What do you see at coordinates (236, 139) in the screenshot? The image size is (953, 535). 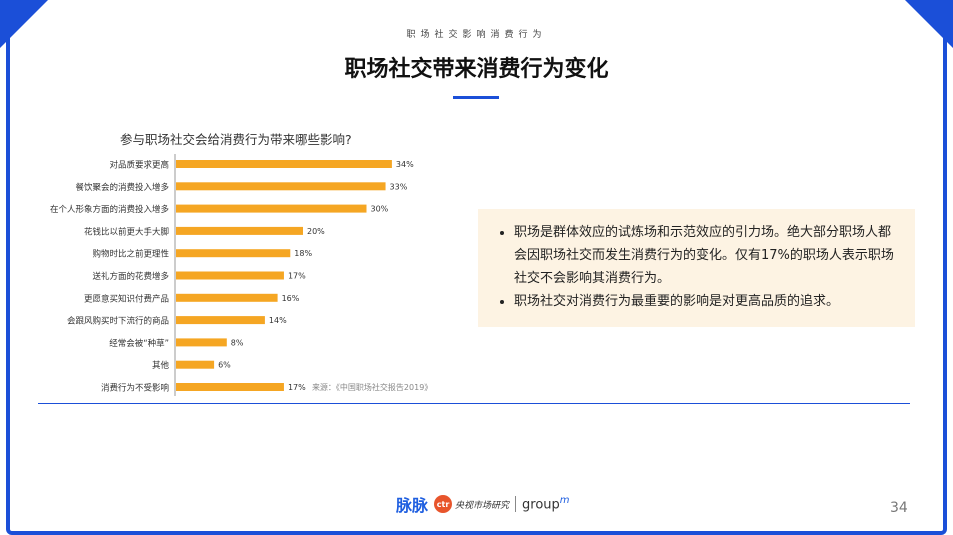 I see `chart-title: 参与职场社交会给消费行为带来哪些影响?` at bounding box center [236, 139].